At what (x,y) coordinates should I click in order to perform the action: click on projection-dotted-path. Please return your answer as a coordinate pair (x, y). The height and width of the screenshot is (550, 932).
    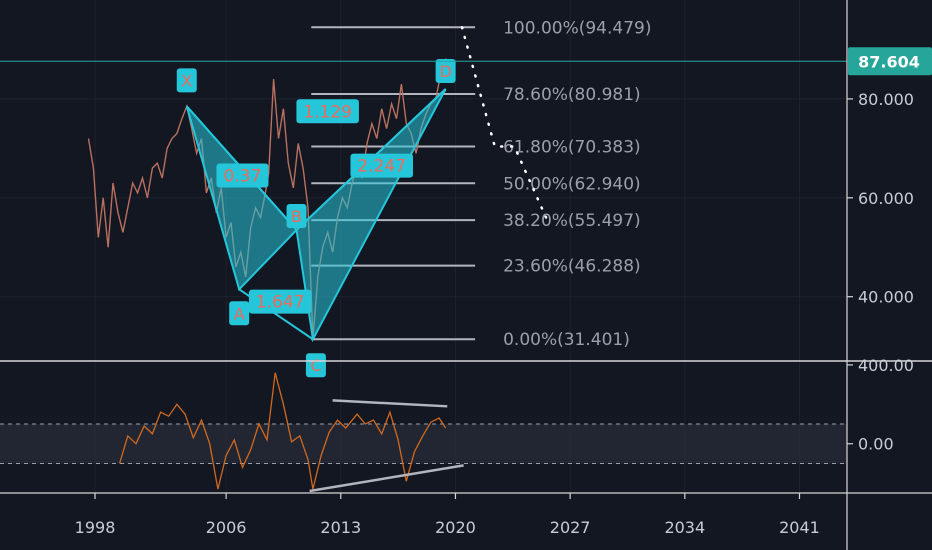
    Looking at the image, I should click on (504, 124).